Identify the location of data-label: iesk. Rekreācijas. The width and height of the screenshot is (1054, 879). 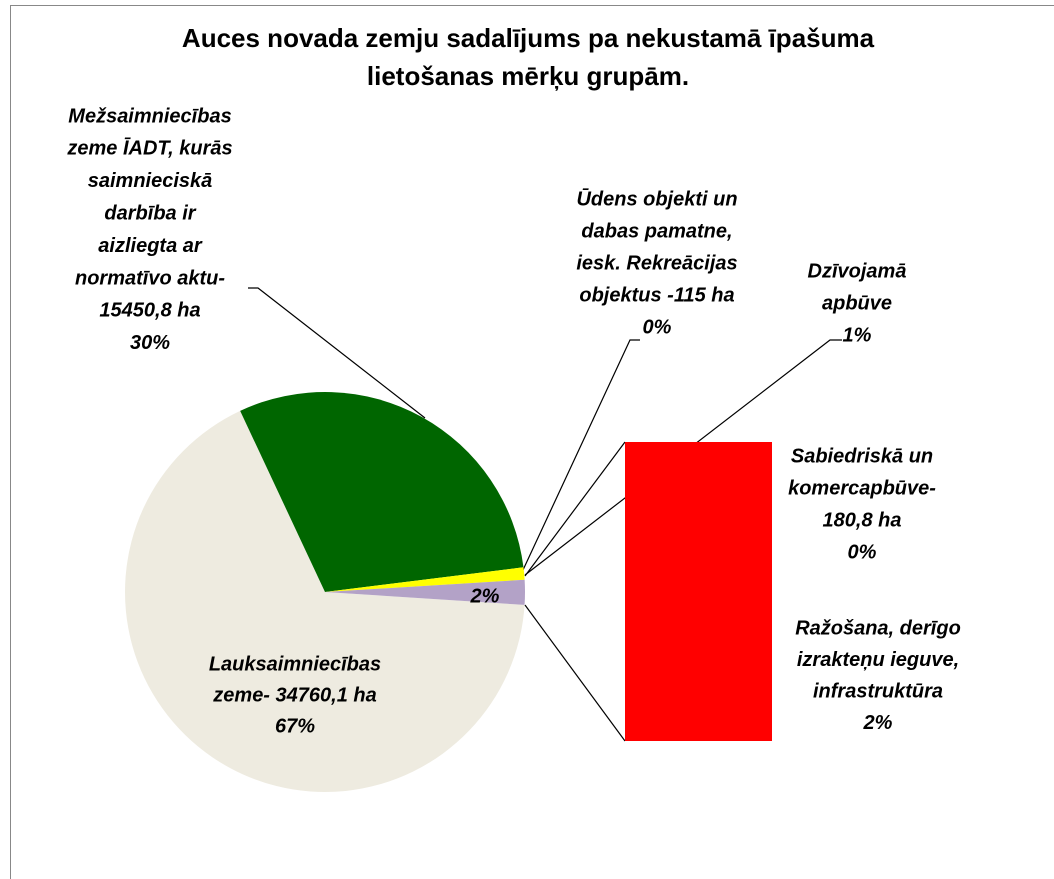
(656, 263).